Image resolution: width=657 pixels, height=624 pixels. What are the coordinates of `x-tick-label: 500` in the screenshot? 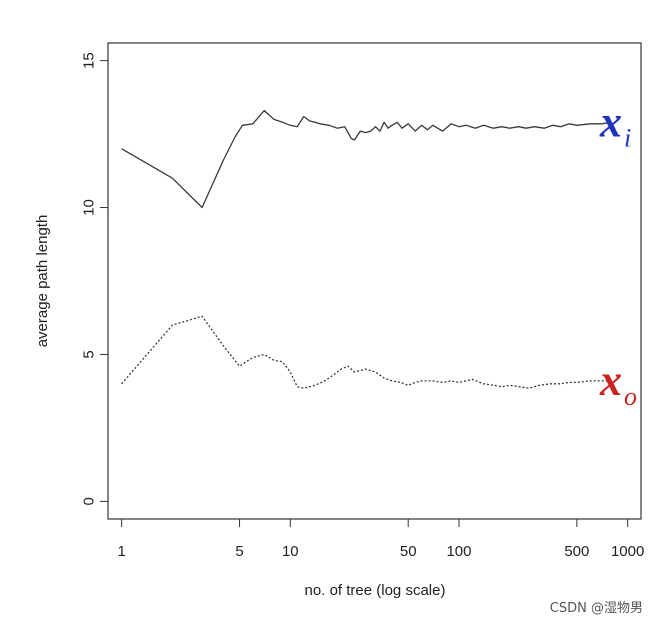 It's located at (576, 551).